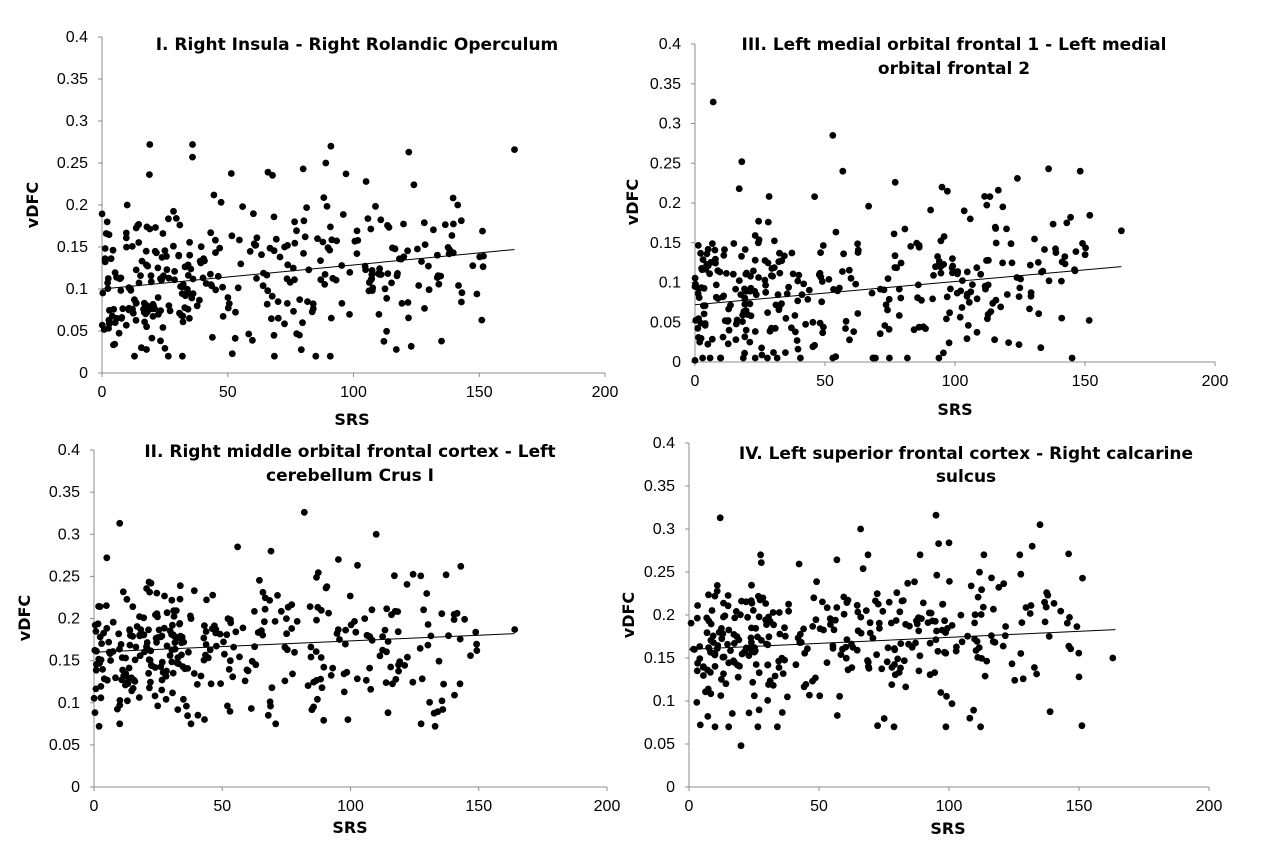 The image size is (1261, 865). I want to click on panel-I-ylabel: vDFC, so click(32, 205).